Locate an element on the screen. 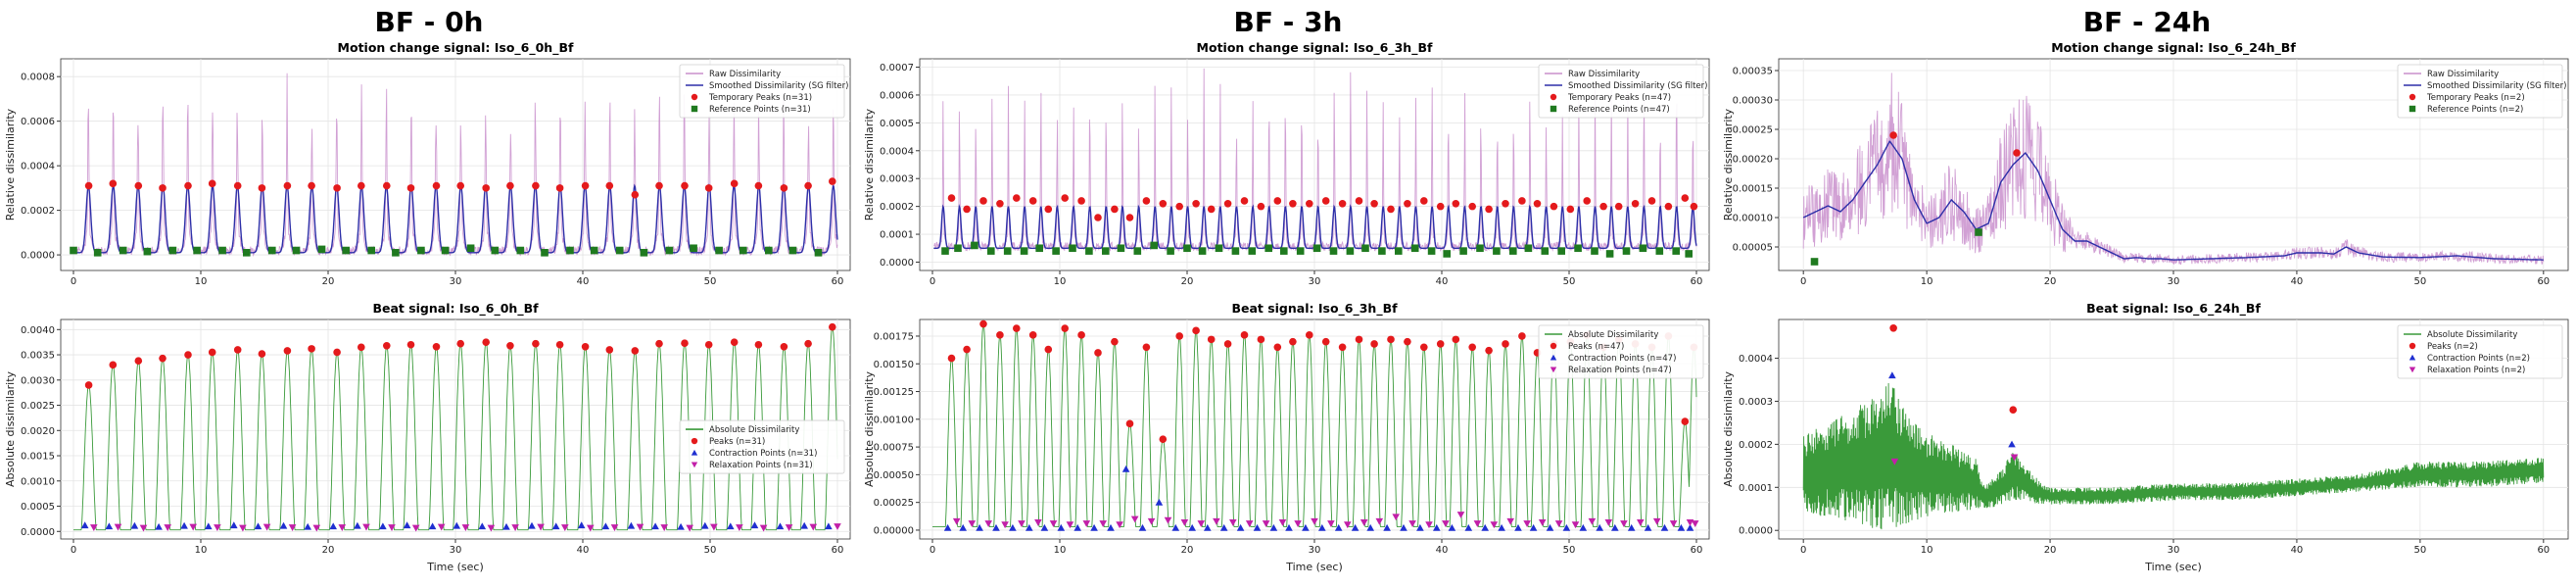  legend-label: Smoothed Dissimilarity (SG filter) is located at coordinates (2496, 86).